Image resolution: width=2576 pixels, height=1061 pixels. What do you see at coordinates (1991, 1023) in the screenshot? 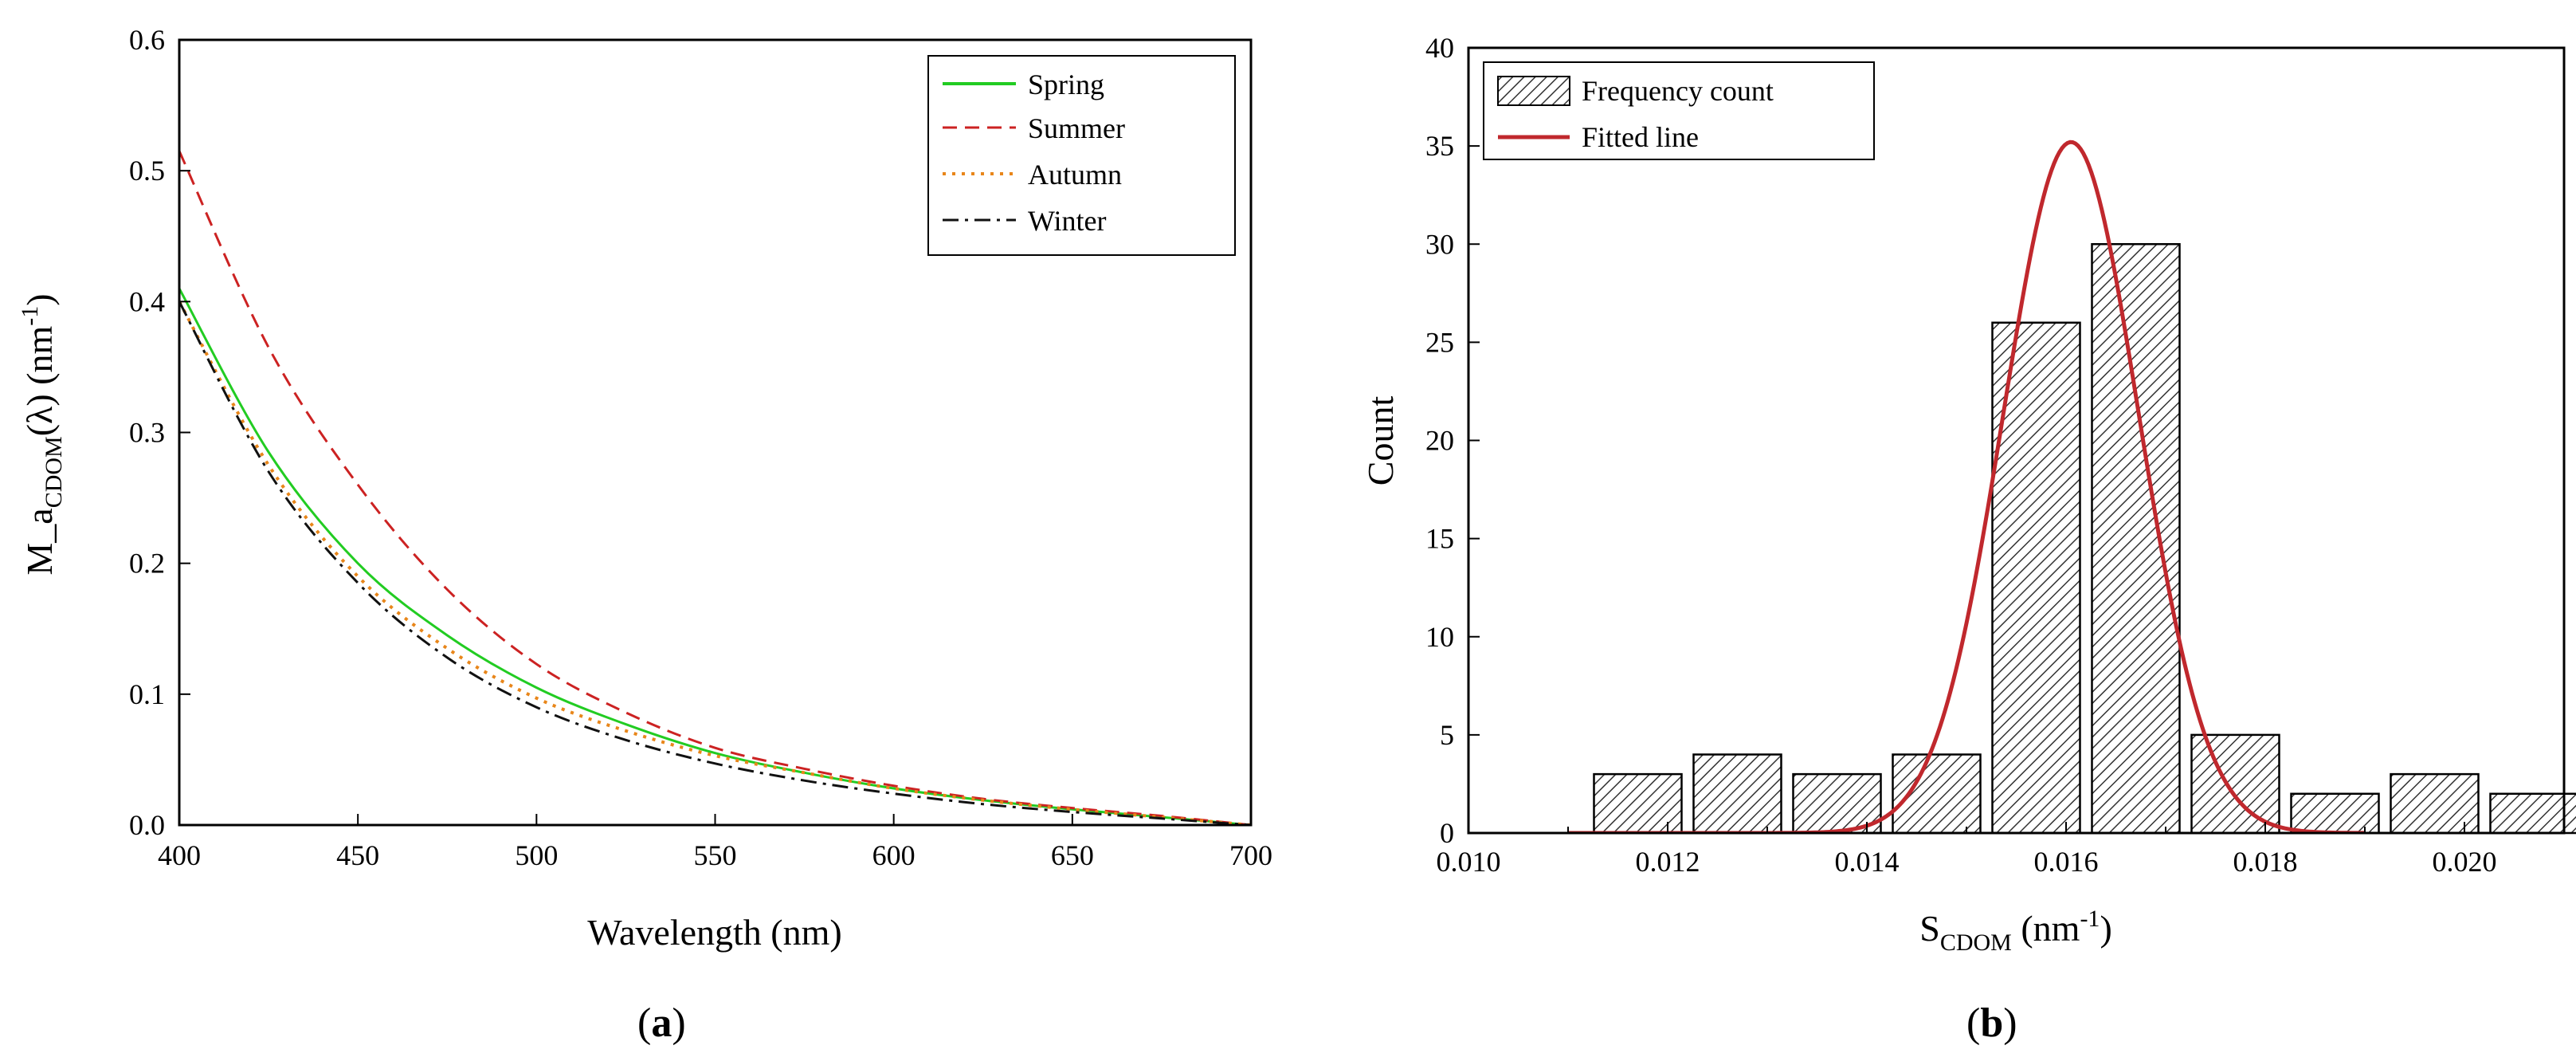
I see `panel-label-b: (b)` at bounding box center [1991, 1023].